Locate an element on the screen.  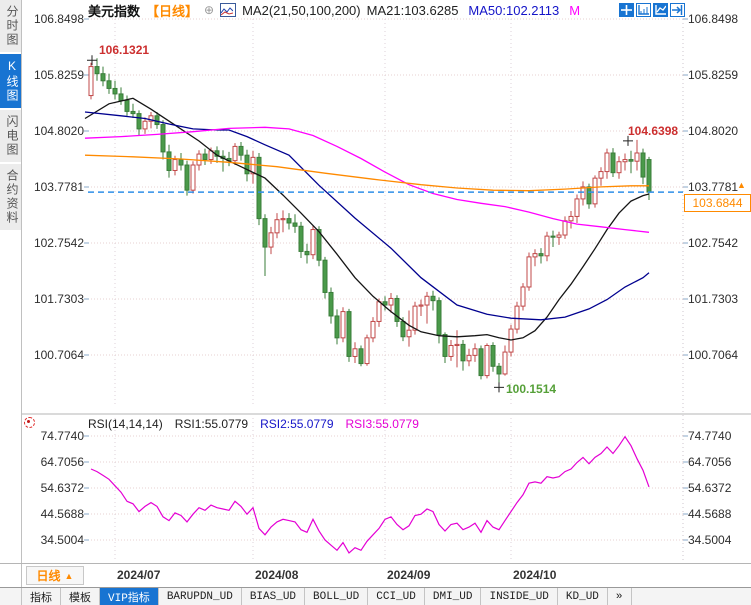
corner-cell is located at coordinates (11, 575).